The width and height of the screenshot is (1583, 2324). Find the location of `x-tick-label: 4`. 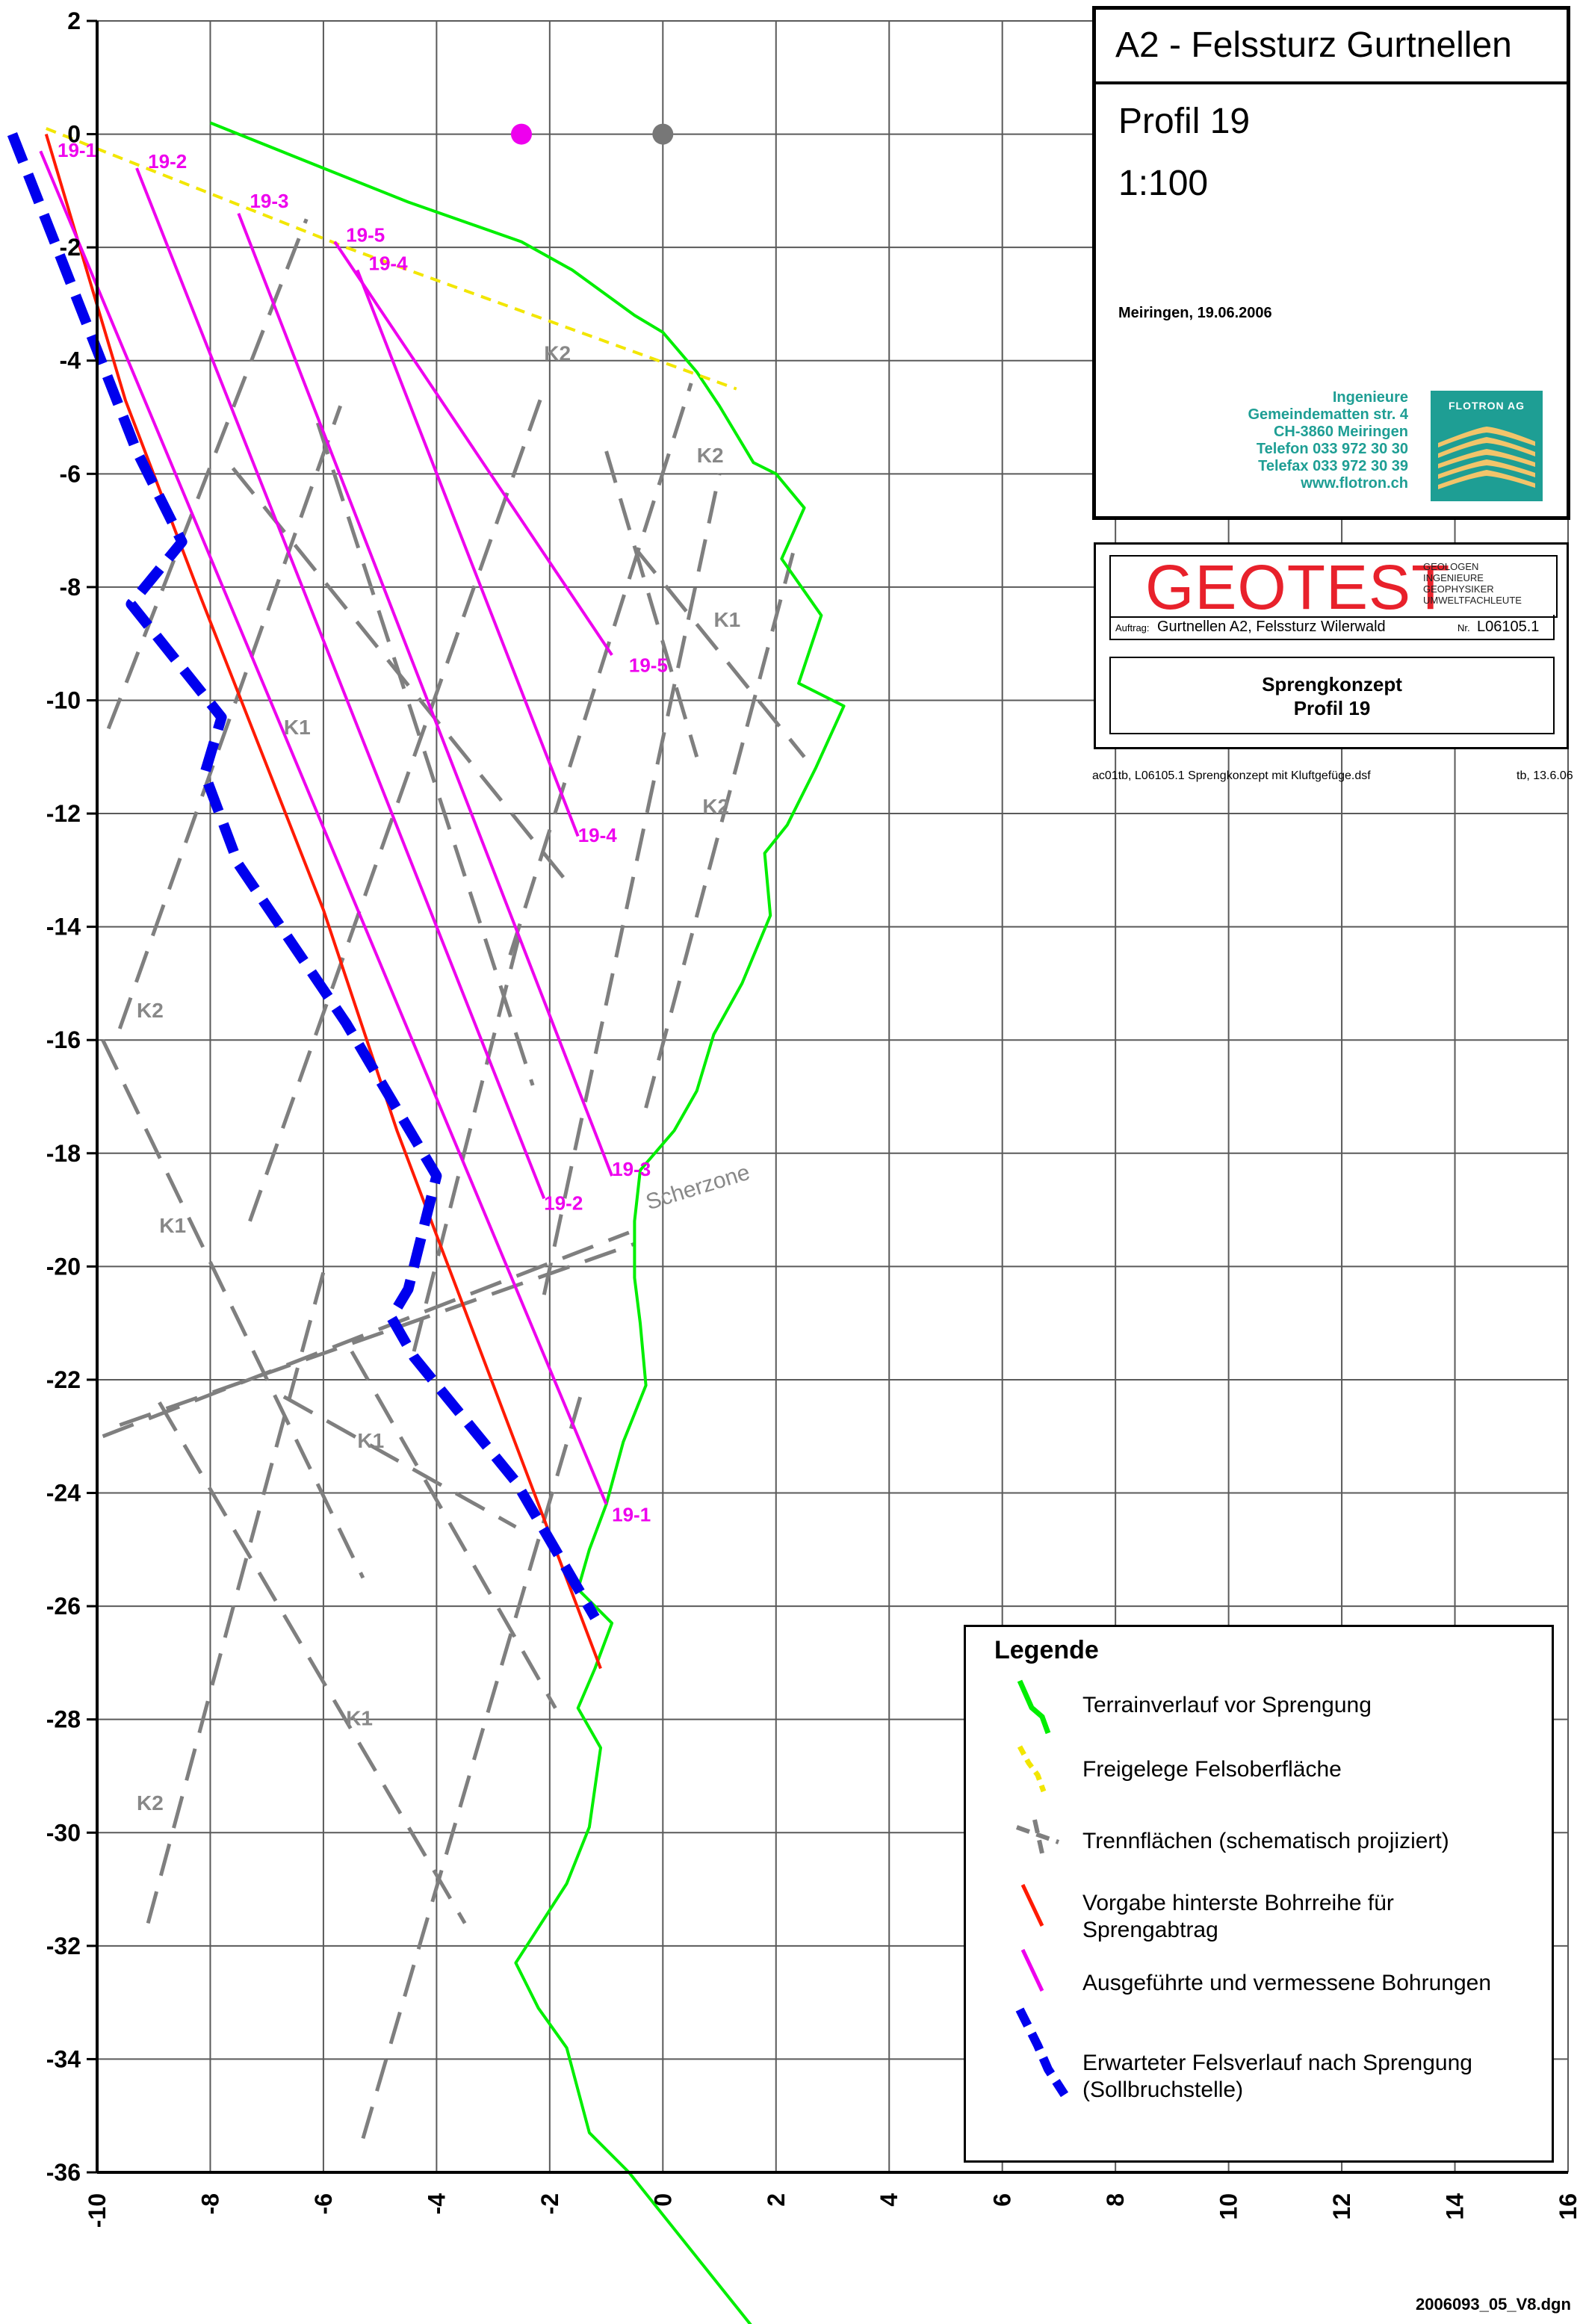

x-tick-label: 4 is located at coordinates (889, 2200).